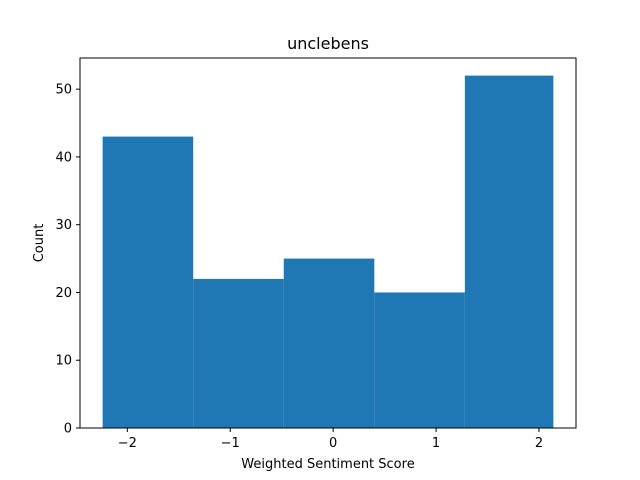  I want to click on y-tick-label: 30, so click(63, 225).